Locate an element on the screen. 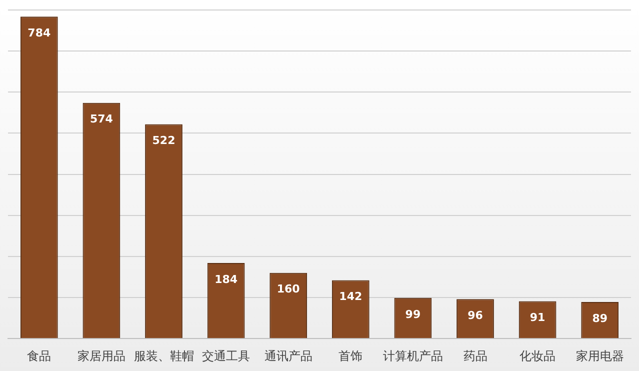  x-tick-label: 计算机产品 is located at coordinates (412, 355).